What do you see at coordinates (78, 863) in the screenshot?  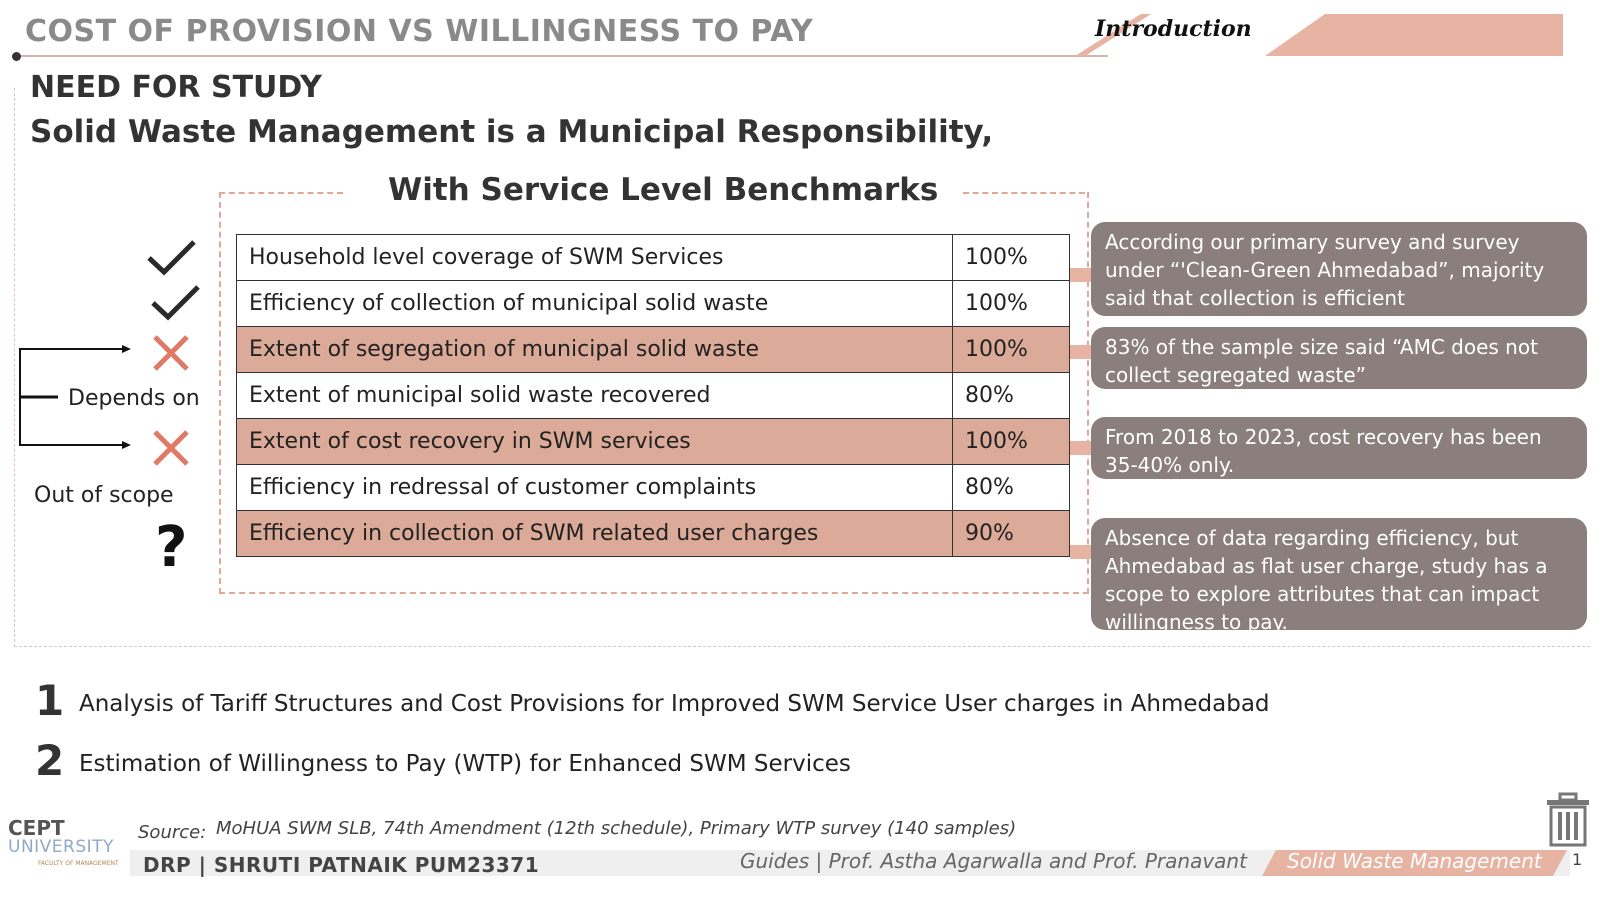 I see `logo-faculty: FACULTY OF MANAGEMENT` at bounding box center [78, 863].